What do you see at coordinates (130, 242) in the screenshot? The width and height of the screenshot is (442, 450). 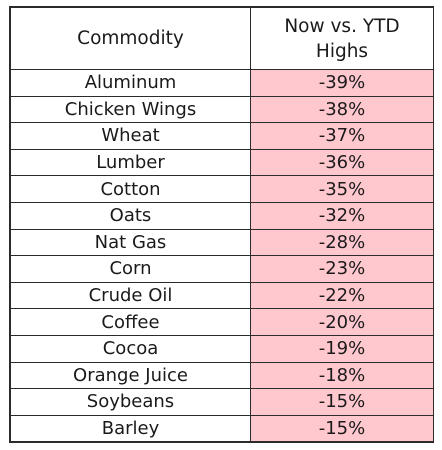 I see `commodity-cell: Nat Gas` at bounding box center [130, 242].